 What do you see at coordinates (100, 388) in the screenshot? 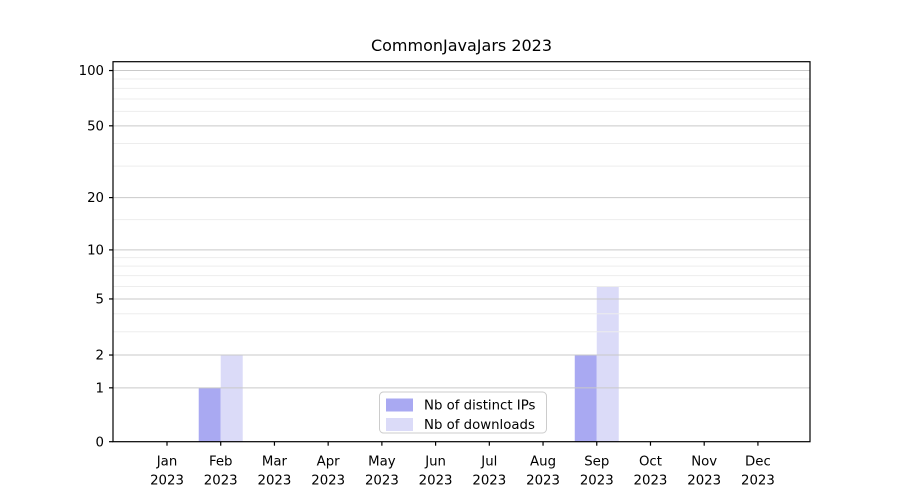
I see `y-tick-label: 1` at bounding box center [100, 388].